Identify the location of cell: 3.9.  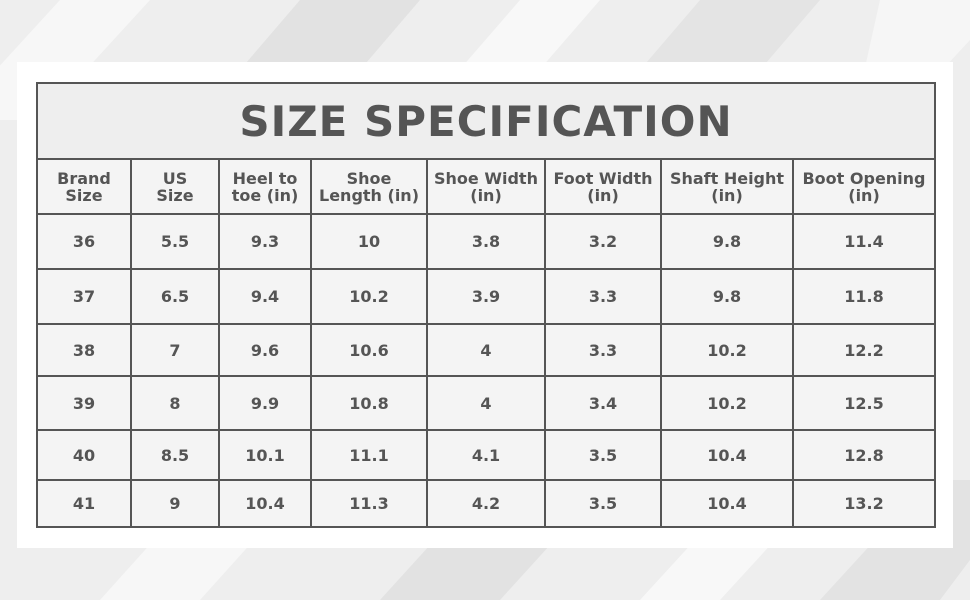
(486, 296).